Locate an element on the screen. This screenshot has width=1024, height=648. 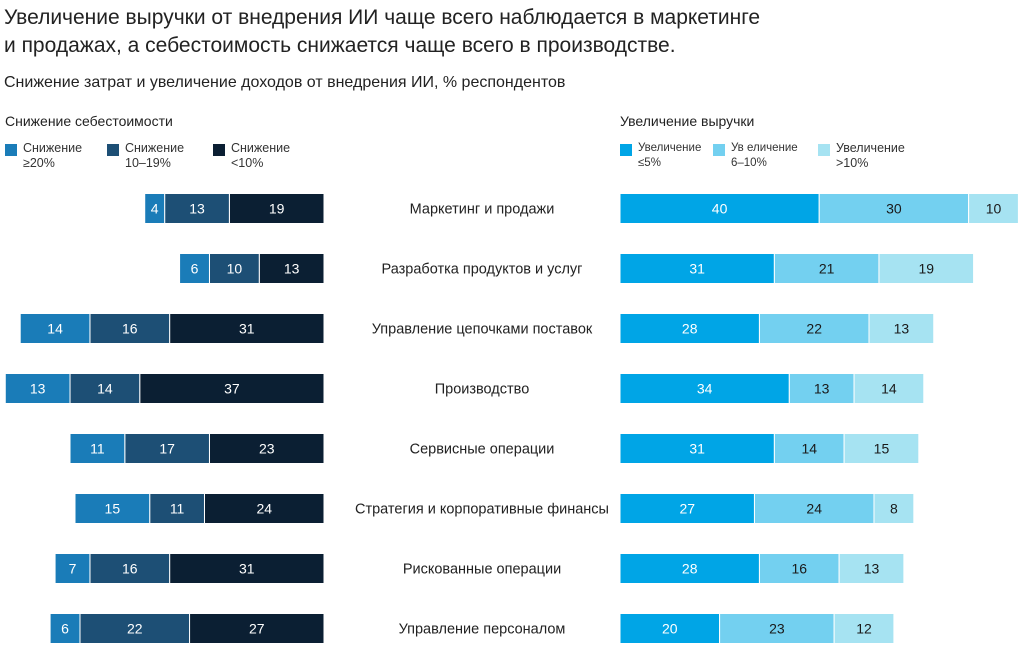
bar-value-label: 28 is located at coordinates (690, 569).